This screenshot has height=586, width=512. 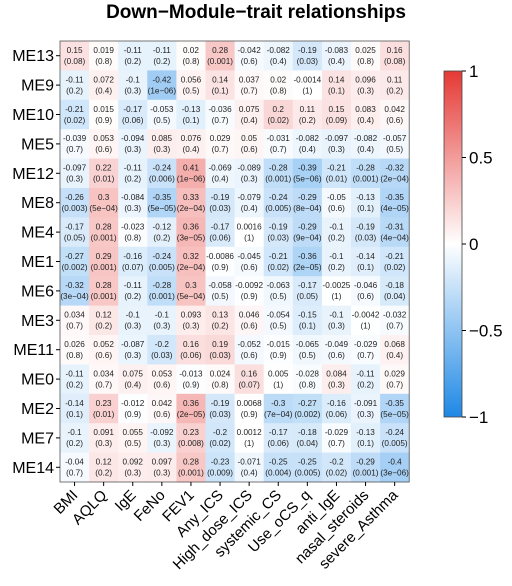 What do you see at coordinates (279, 109) in the screenshot?
I see `cell-correlation-label: 0.2` at bounding box center [279, 109].